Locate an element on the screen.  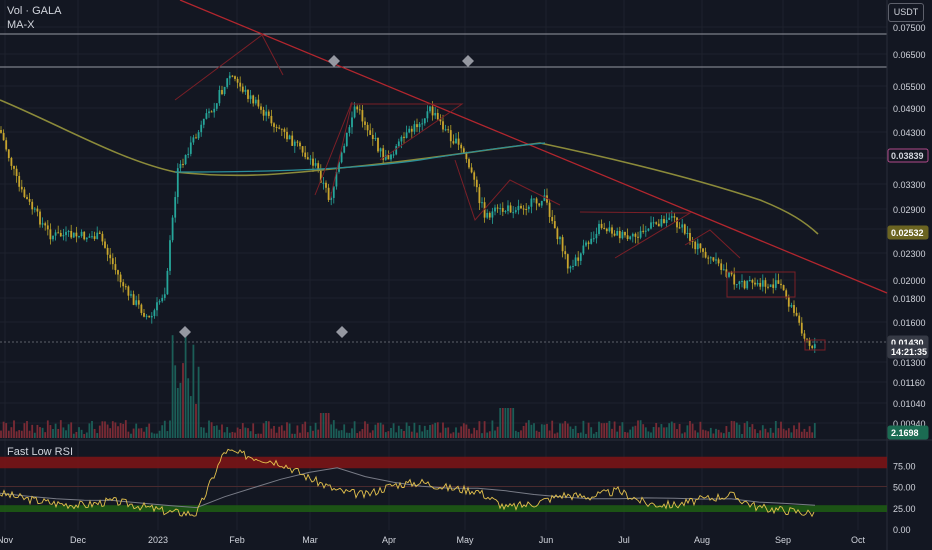
price-tick-label: 0.02000 is located at coordinates (909, 281).